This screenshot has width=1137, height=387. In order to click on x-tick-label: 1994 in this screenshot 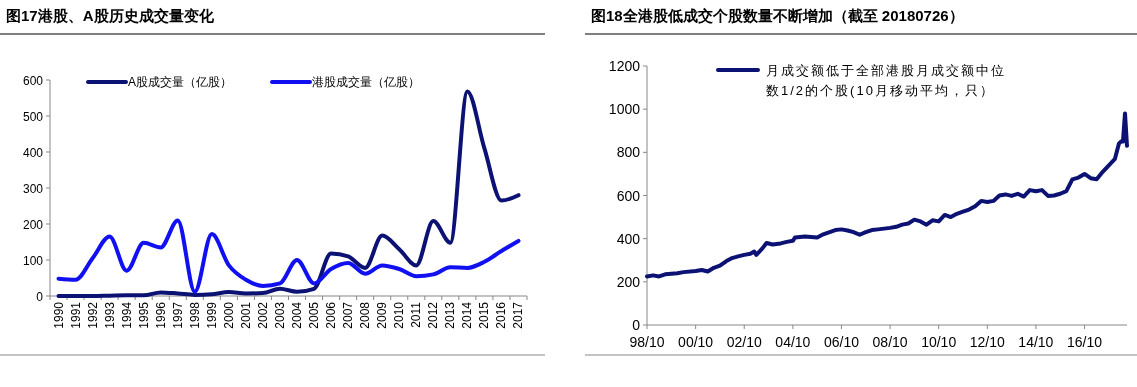, I will do `click(126, 315)`.